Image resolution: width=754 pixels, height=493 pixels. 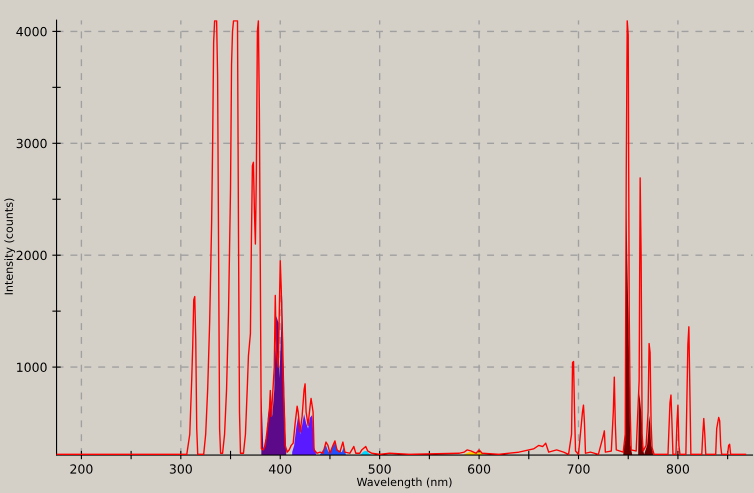 I want to click on x-tick-label: 400, so click(x=280, y=469).